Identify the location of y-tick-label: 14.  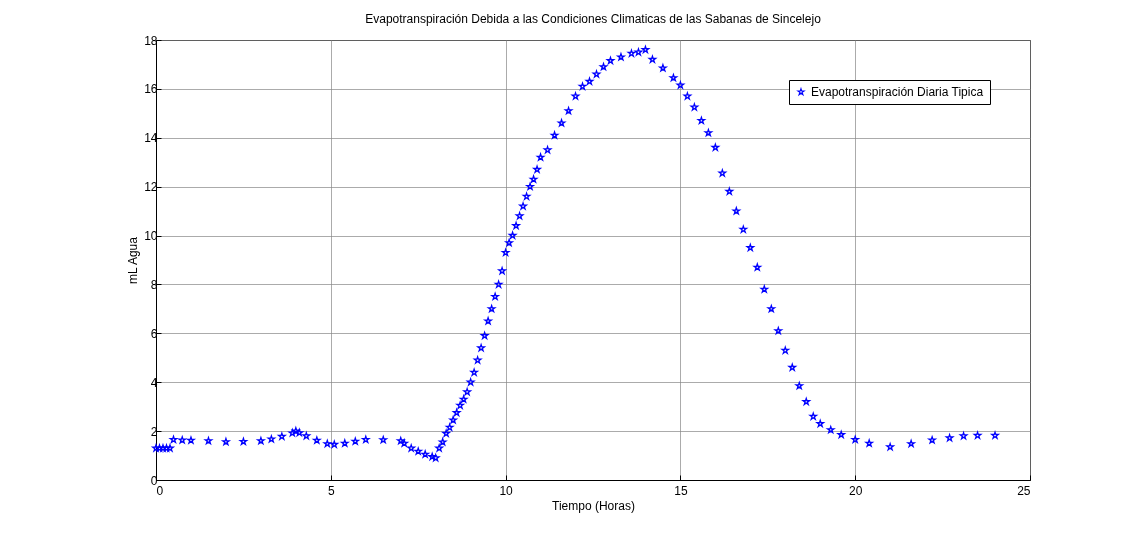
(151, 138).